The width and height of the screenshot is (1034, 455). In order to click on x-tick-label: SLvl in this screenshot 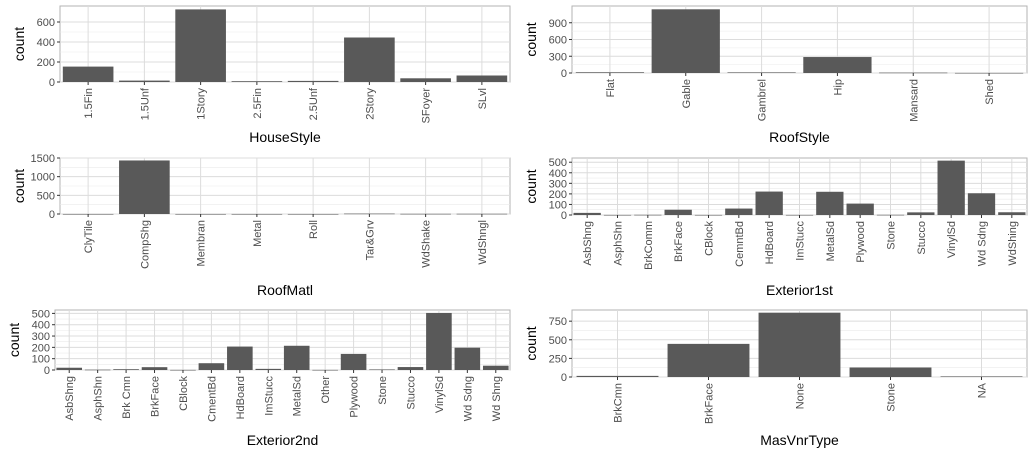, I will do `click(483, 98)`.